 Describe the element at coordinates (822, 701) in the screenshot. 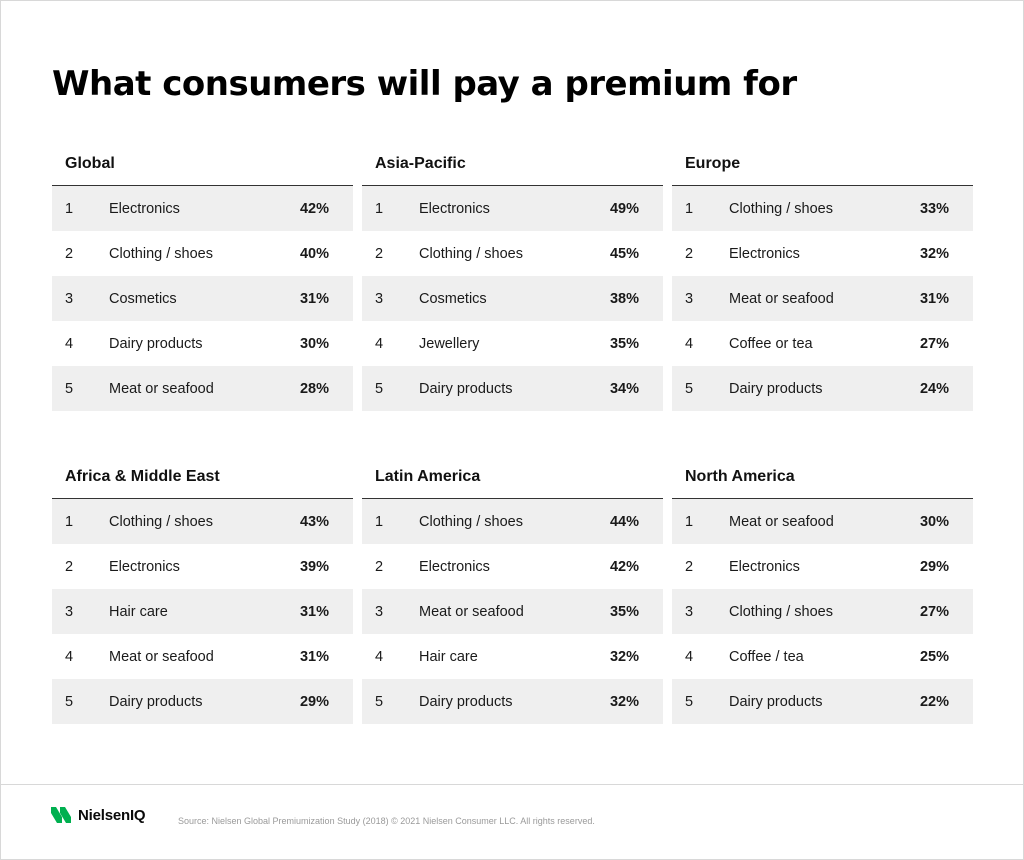

I see `table-row: 5 Dairy products 22%` at that location.